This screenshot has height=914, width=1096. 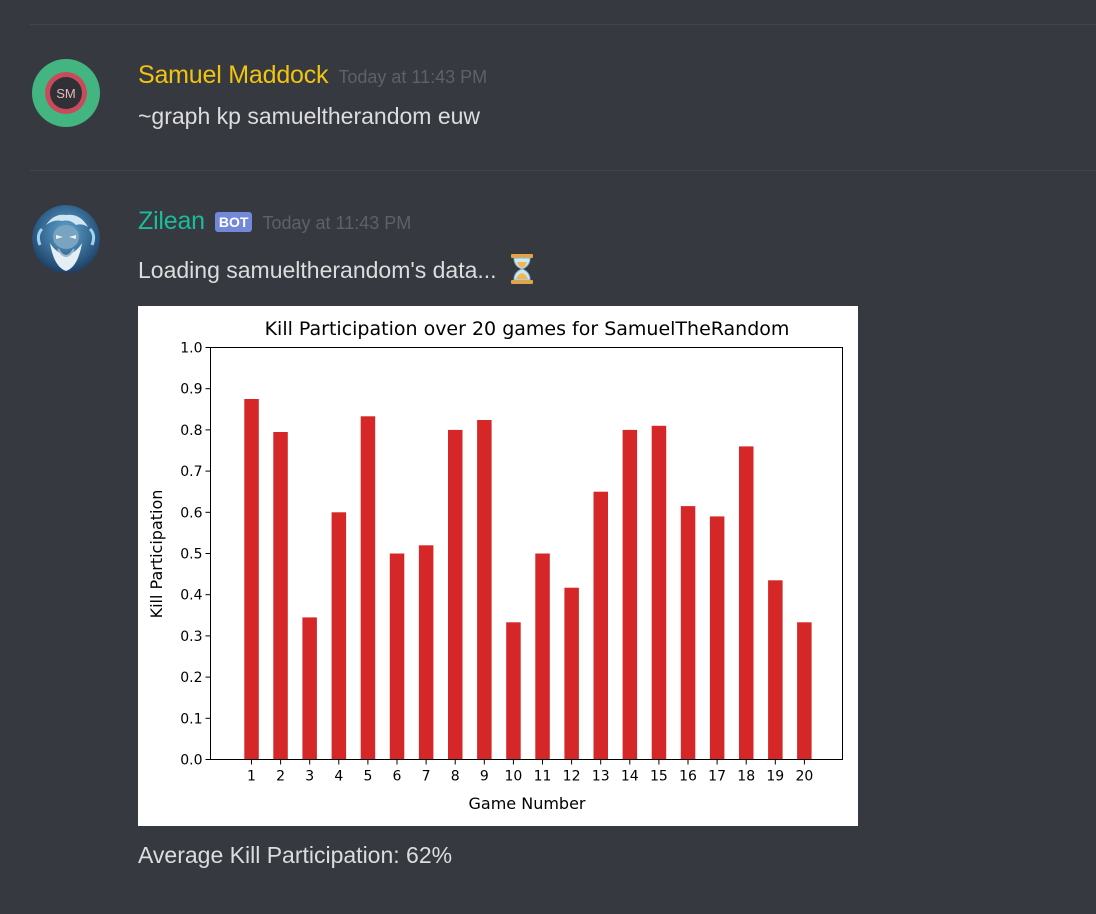 I want to click on message-header: Samuel Maddock Today at 11:43 PM, so click(x=312, y=75).